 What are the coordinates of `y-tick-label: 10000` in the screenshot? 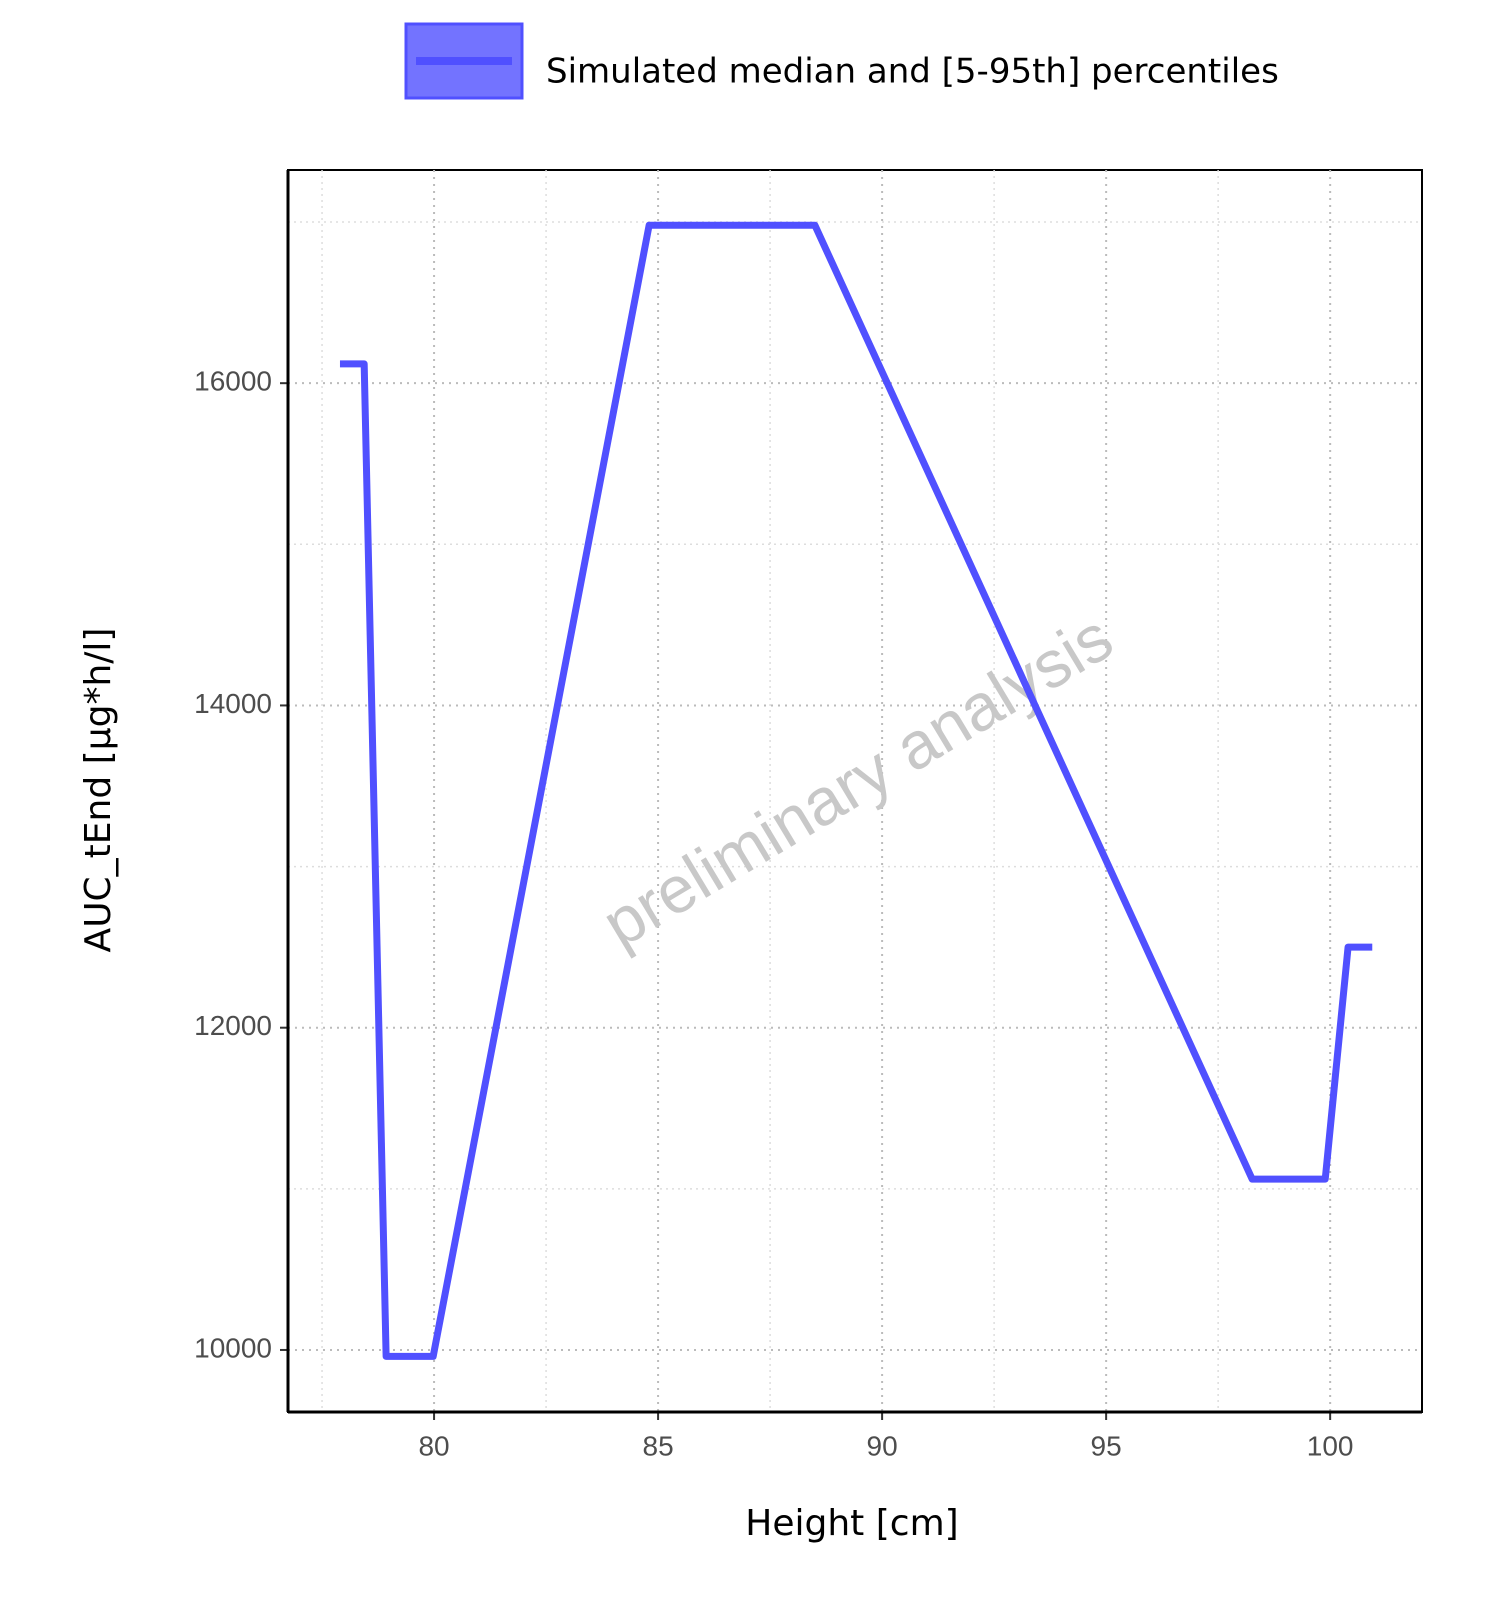 It's located at (233, 1347).